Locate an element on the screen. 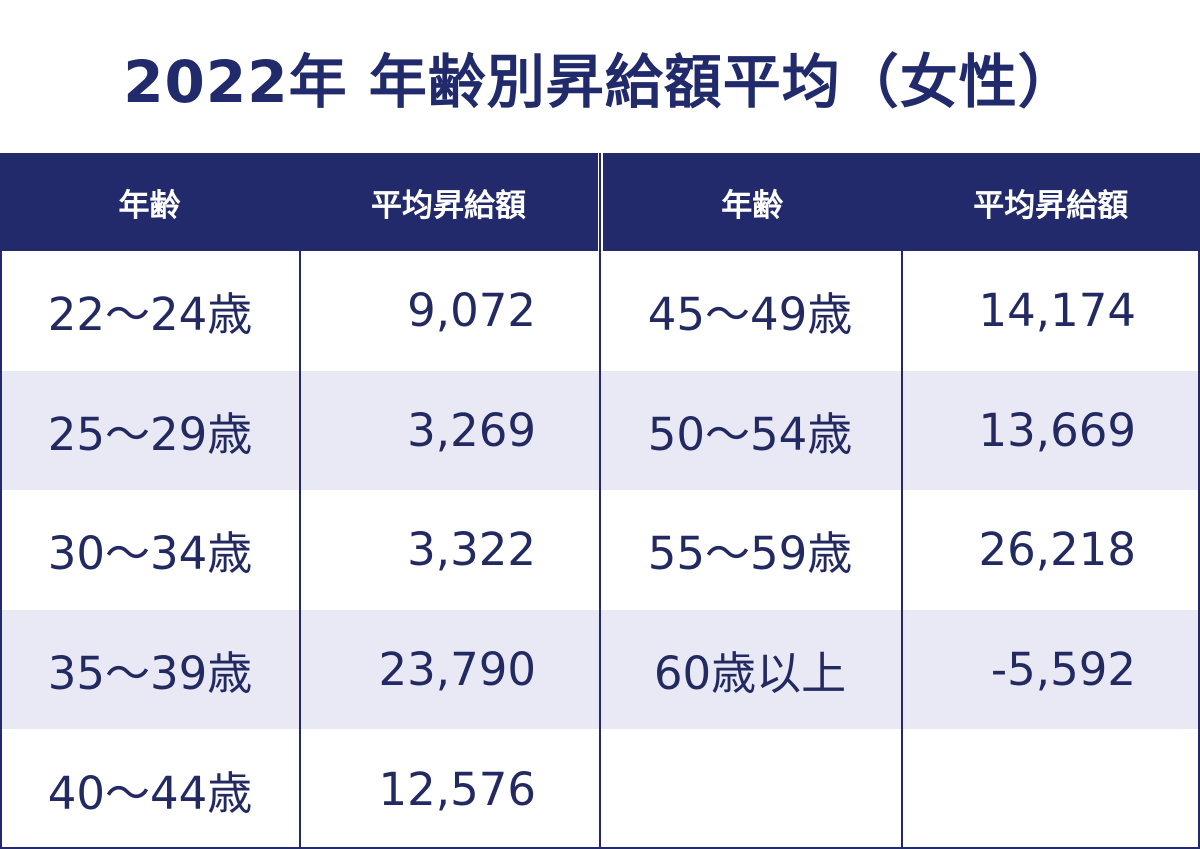 The width and height of the screenshot is (1200, 849). age-cell: 30〜34歳 is located at coordinates (150, 554).